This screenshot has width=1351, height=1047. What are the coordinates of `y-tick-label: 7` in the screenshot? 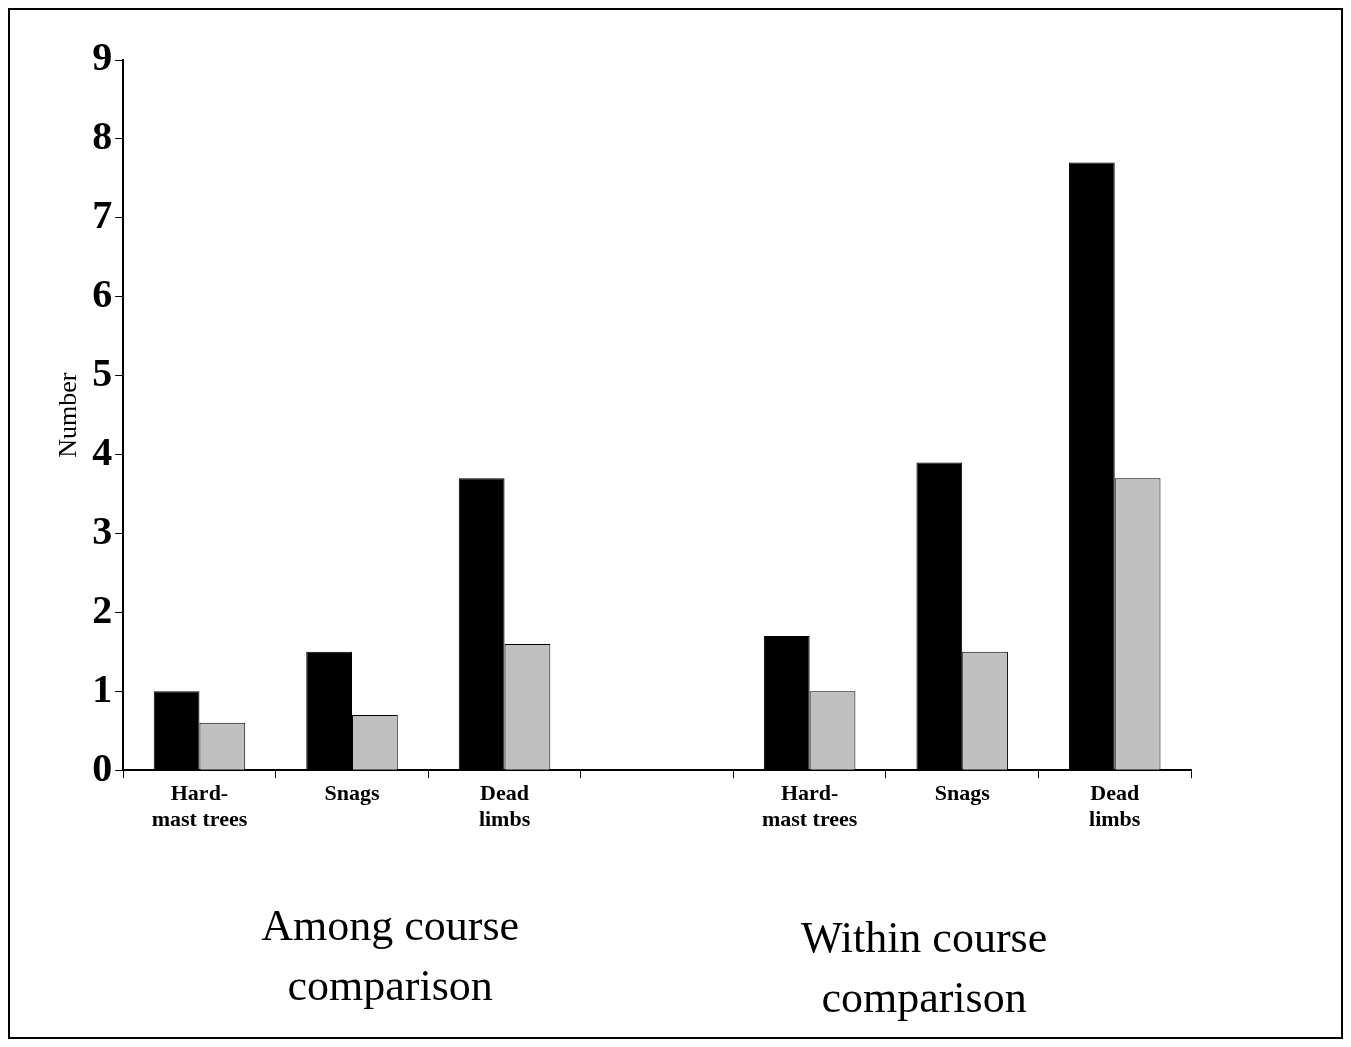 It's located at (102, 215).